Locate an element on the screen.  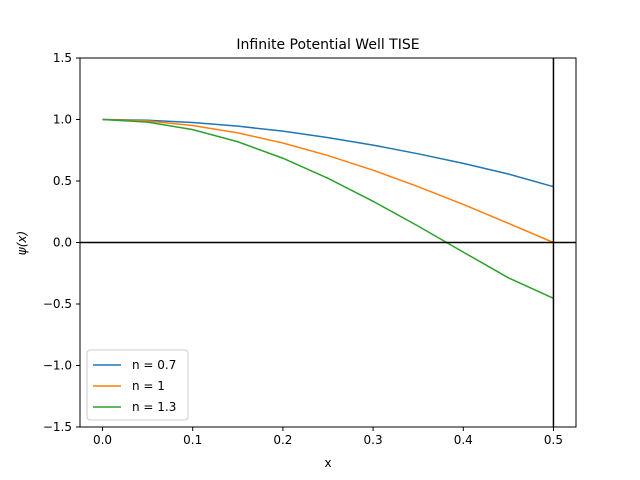
x-tick-label: 0.5 is located at coordinates (553, 440).